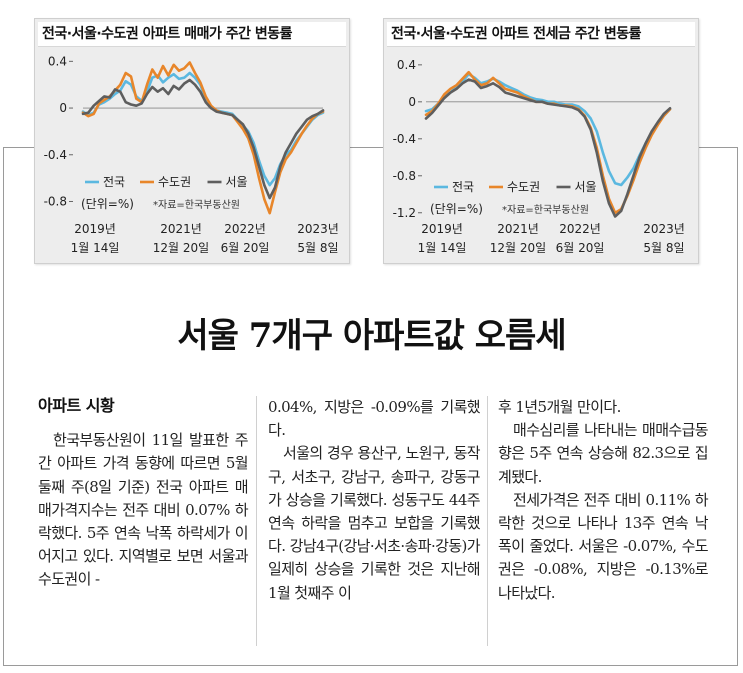  What do you see at coordinates (541, 34) in the screenshot?
I see `chart-title: 전국·서울·수도권 아파트 전세금 주간 변동률` at bounding box center [541, 34].